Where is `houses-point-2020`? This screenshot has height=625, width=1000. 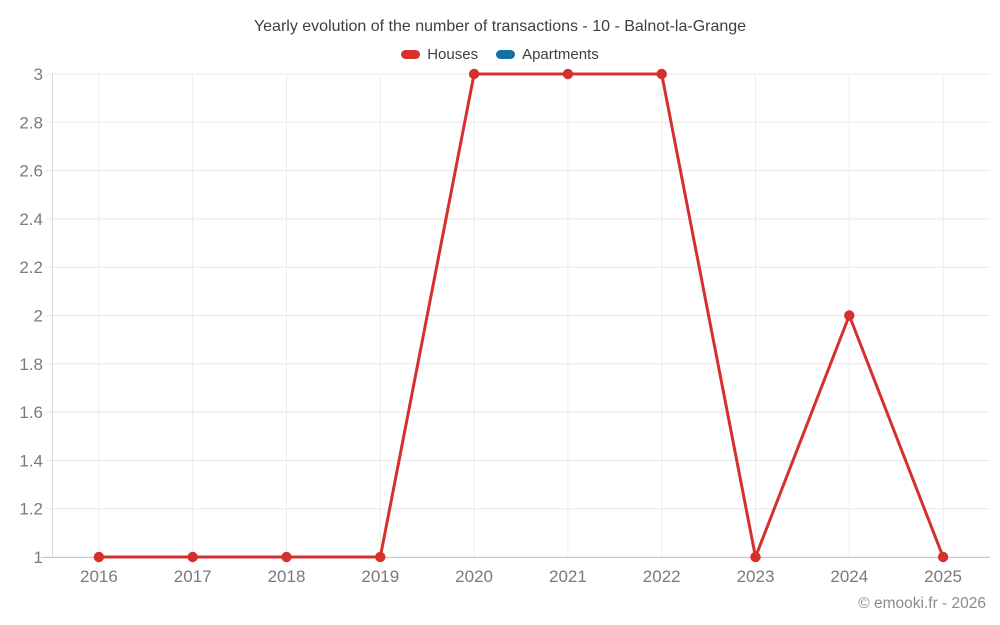 houses-point-2020 is located at coordinates (474, 74).